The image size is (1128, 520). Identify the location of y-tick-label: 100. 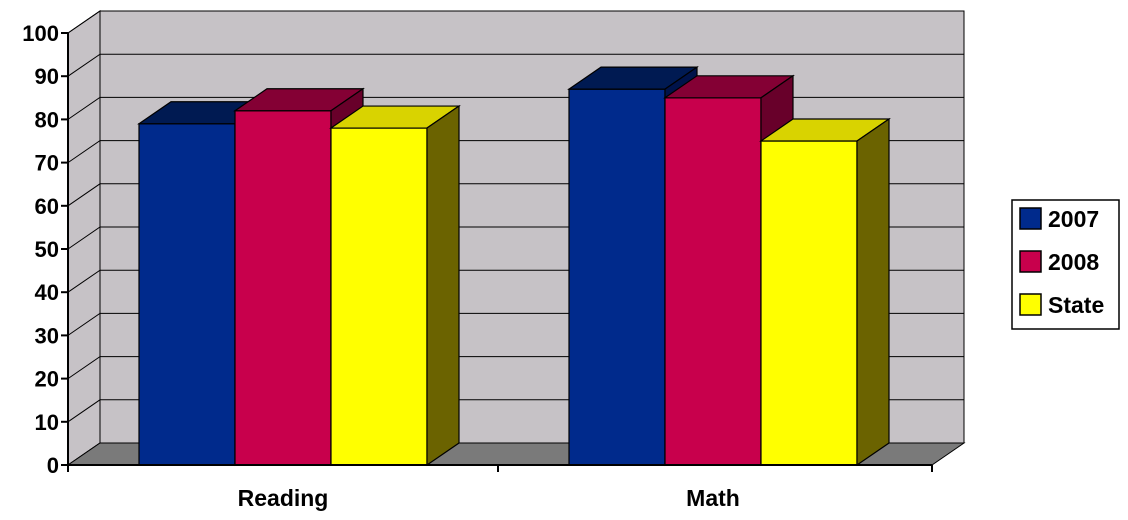
(40, 33).